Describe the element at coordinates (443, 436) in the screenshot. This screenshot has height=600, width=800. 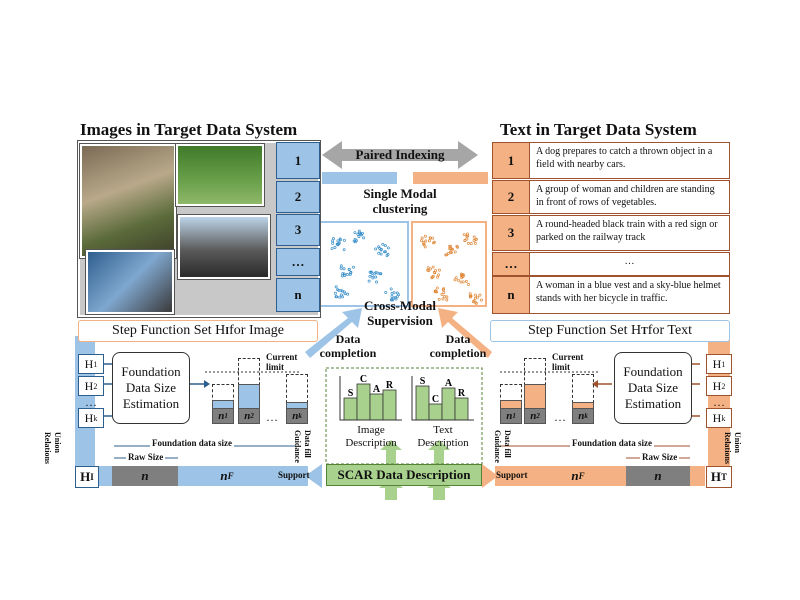
I see `text-description-label: Text Description` at that location.